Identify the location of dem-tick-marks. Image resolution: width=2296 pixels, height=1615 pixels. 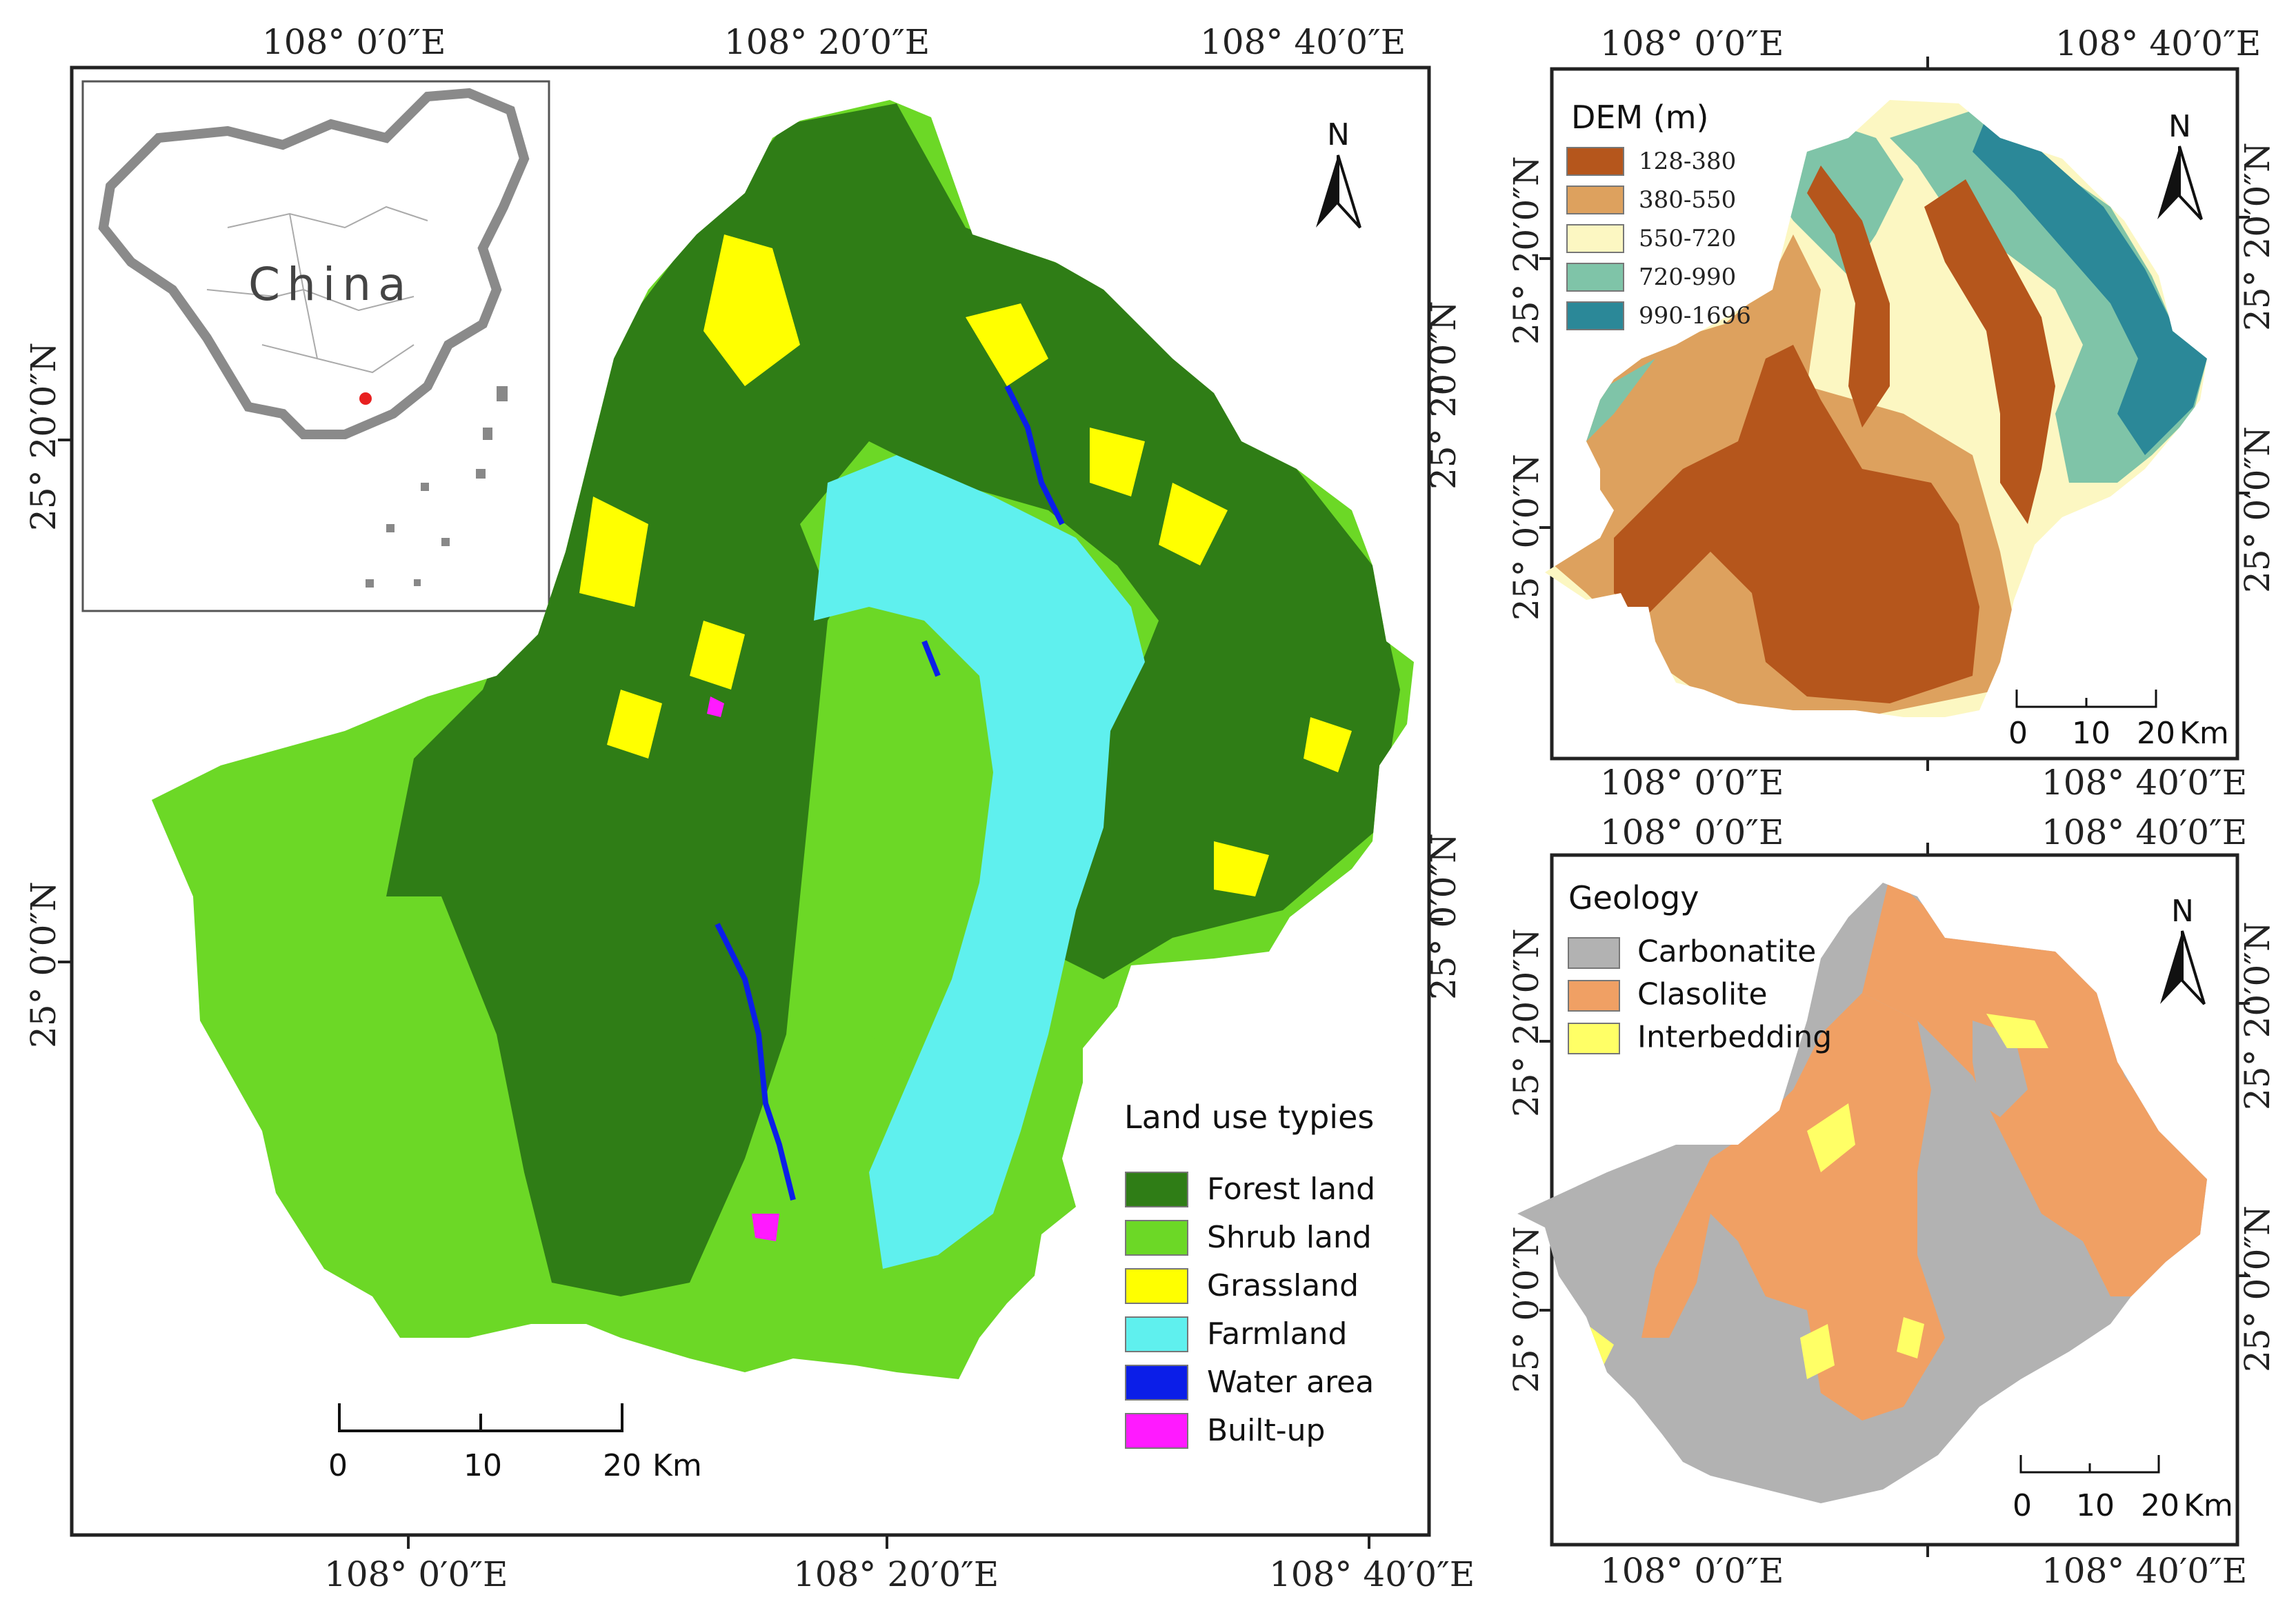
(1894, 414).